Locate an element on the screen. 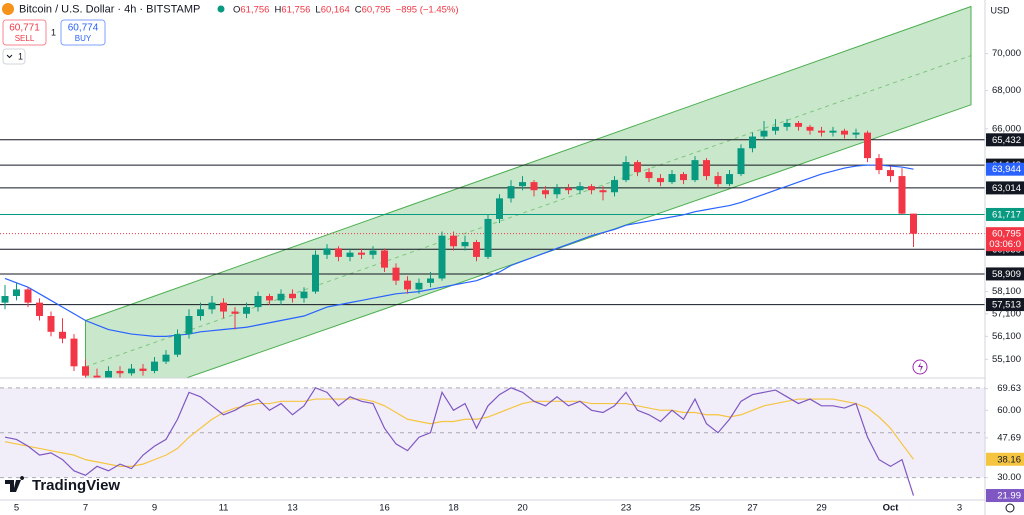 This screenshot has width=1024, height=515. y-tick-label: 60.00 is located at coordinates (1009, 410).